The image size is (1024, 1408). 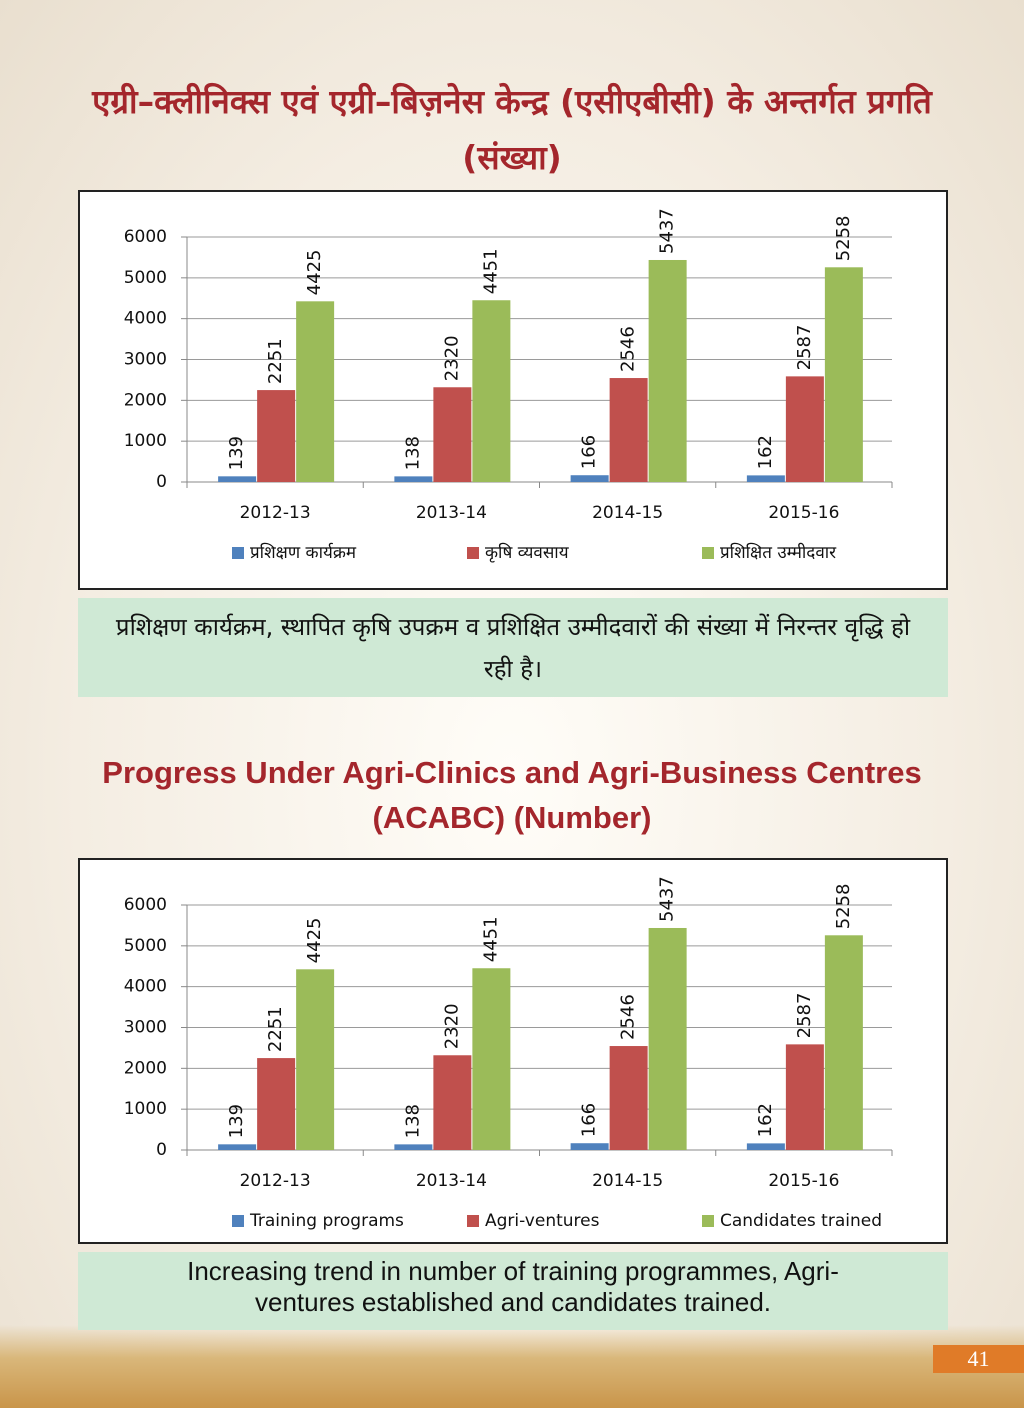 What do you see at coordinates (778, 552) in the screenshot?
I see `legend-label: प्रशिक्षित उम्मीदवार` at bounding box center [778, 552].